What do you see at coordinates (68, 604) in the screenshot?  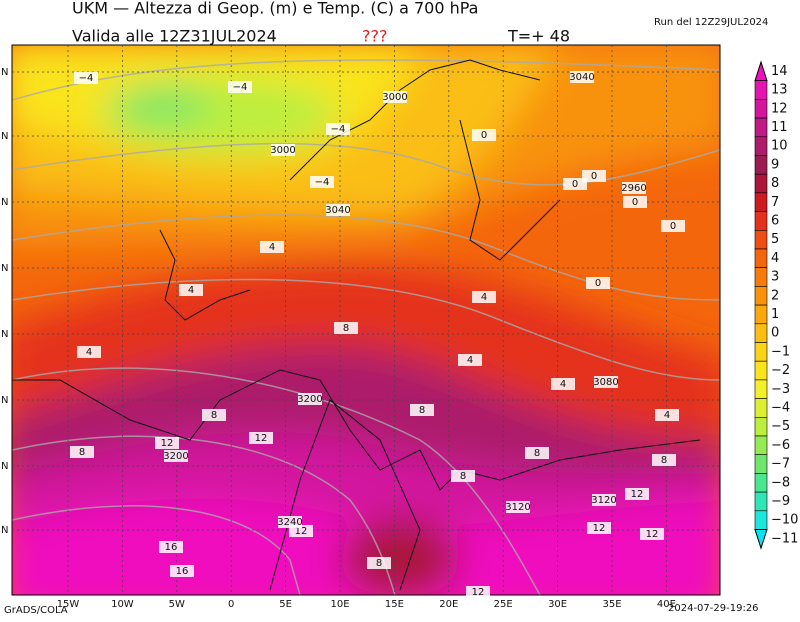 I see `lon-label: 15W` at bounding box center [68, 604].